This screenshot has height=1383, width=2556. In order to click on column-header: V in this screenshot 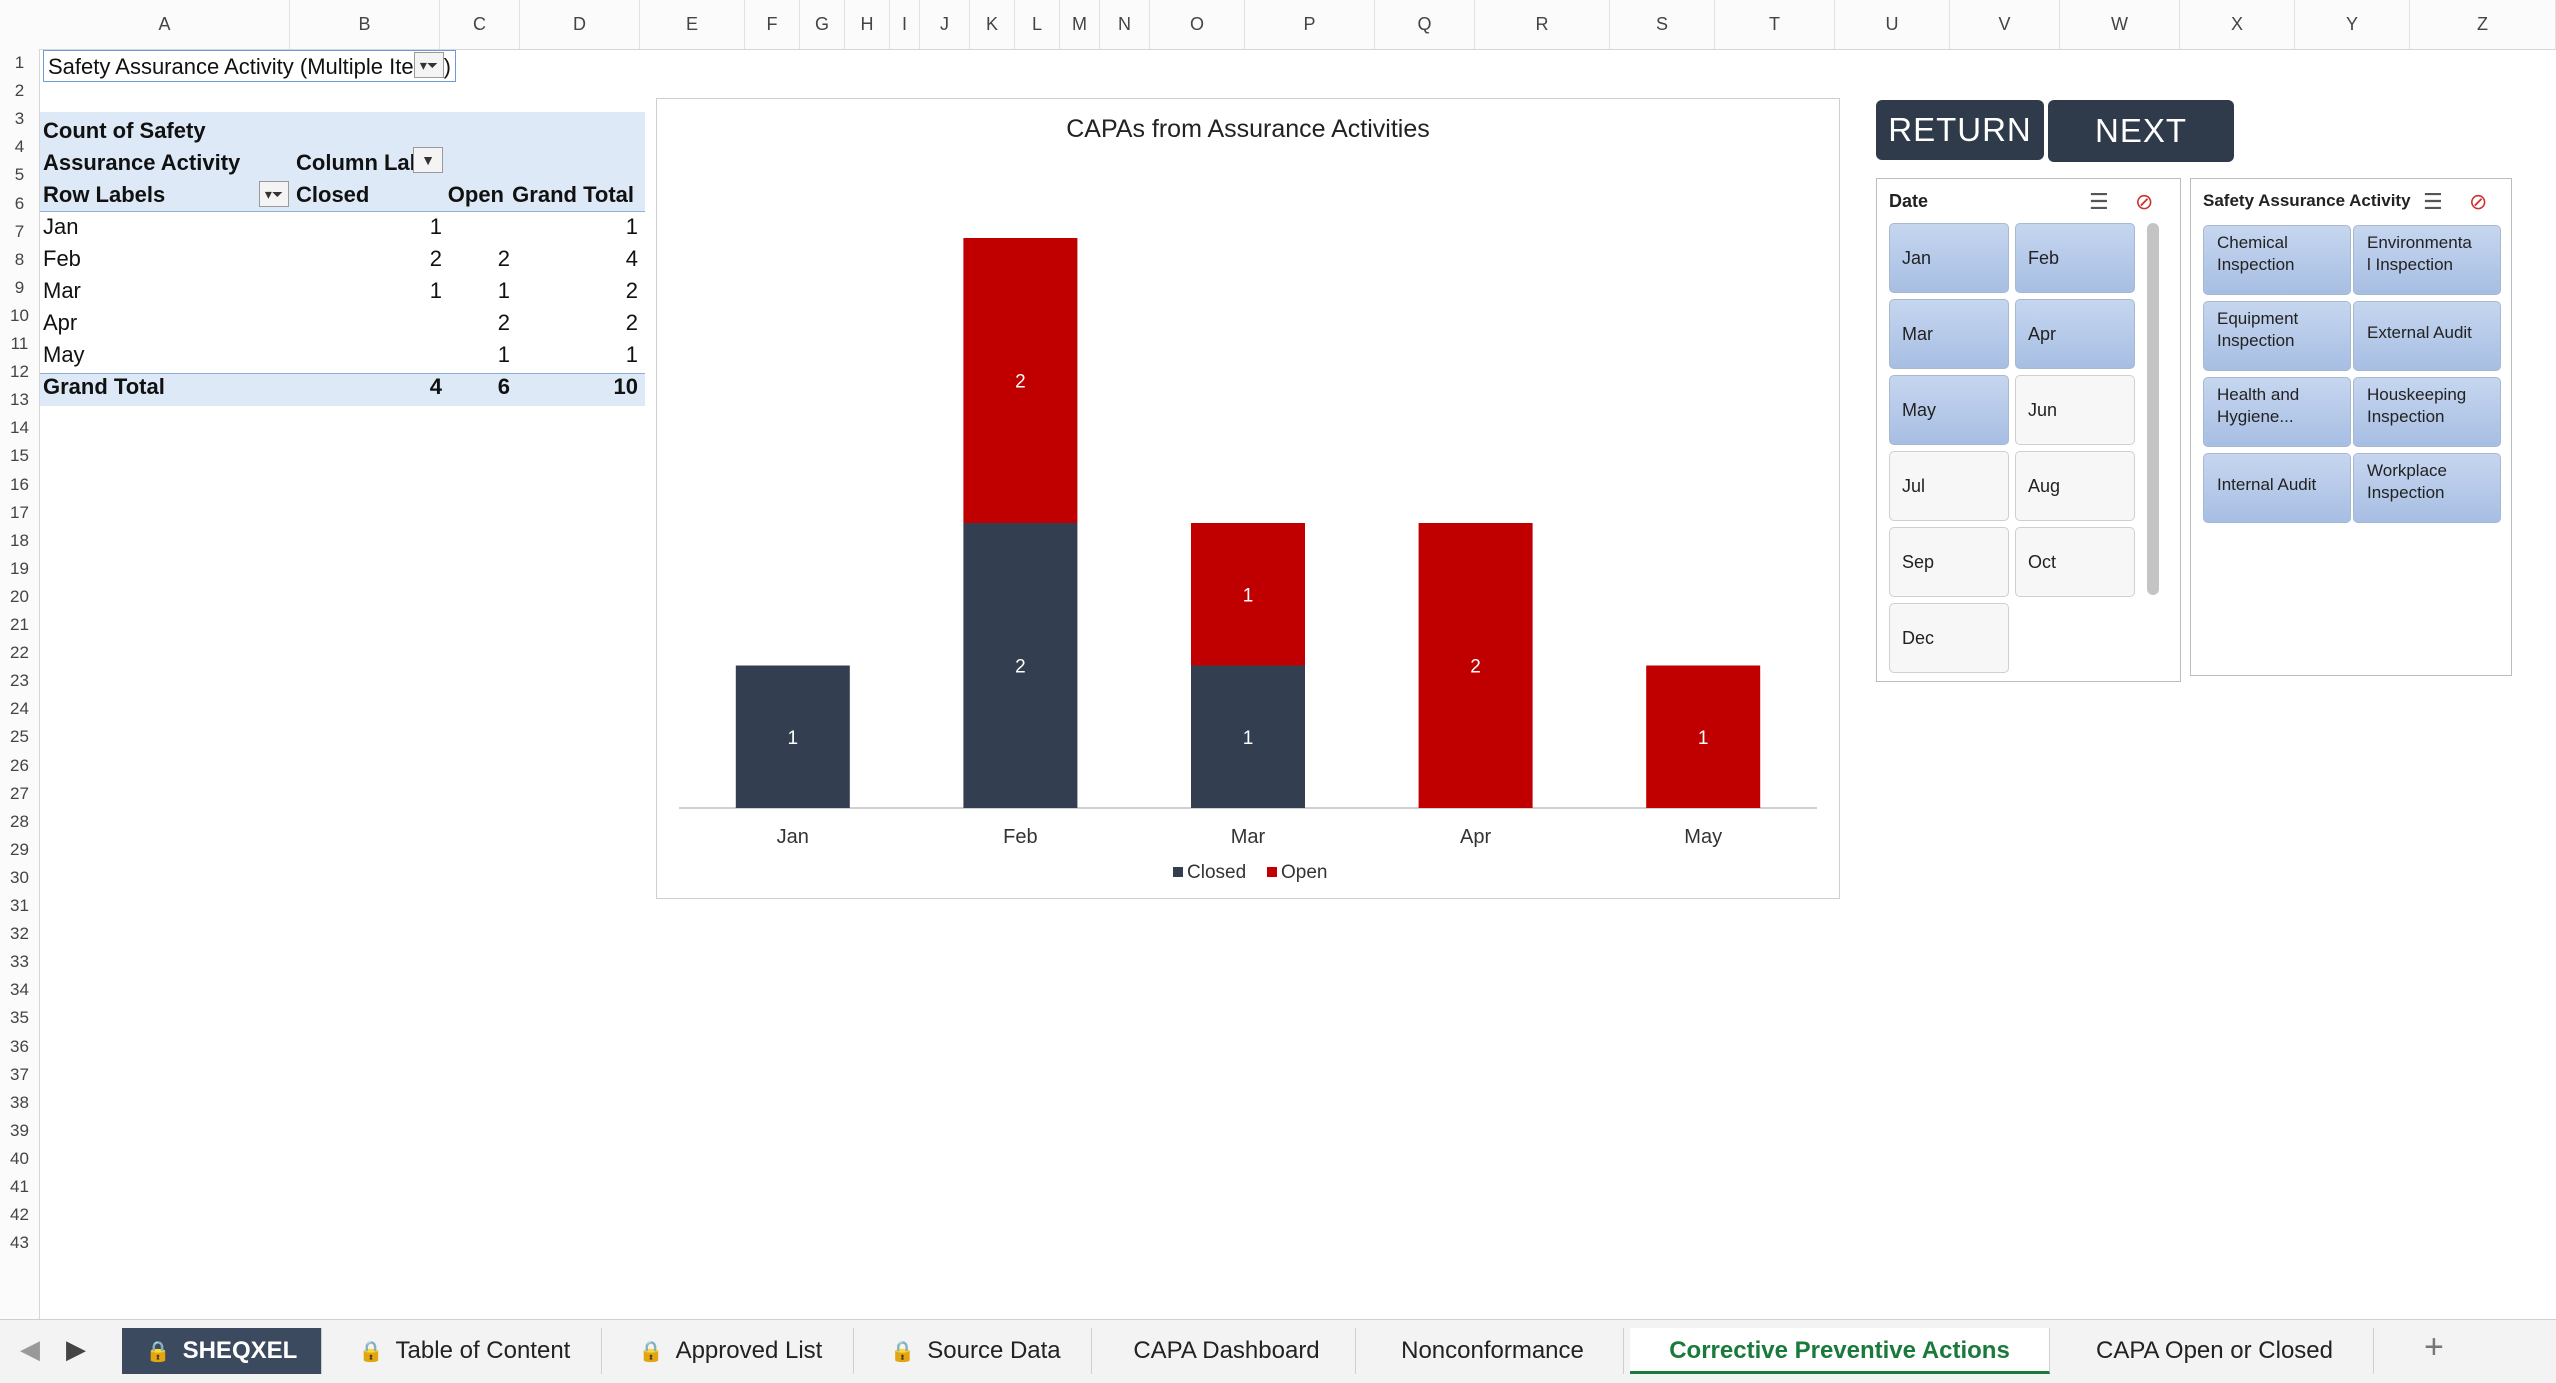, I will do `click(2005, 24)`.